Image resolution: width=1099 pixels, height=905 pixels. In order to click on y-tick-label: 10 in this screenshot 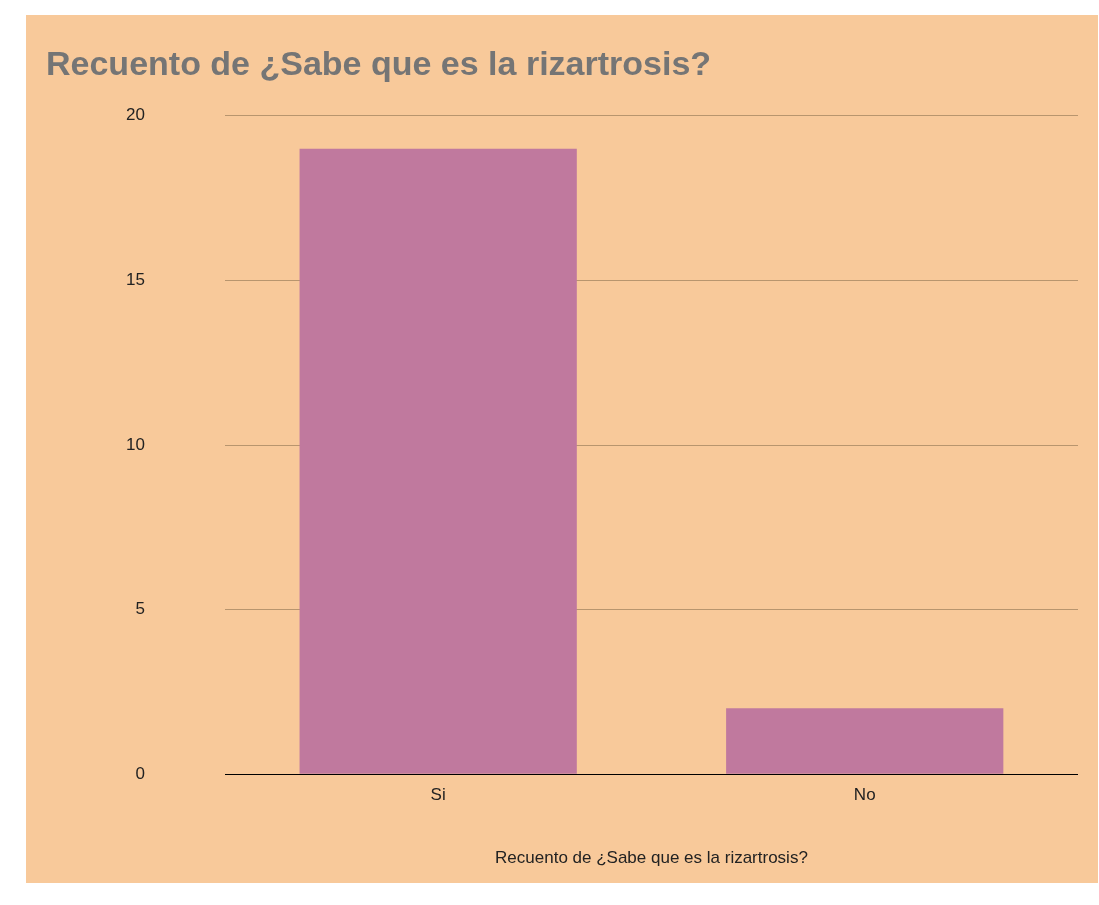, I will do `click(135, 444)`.